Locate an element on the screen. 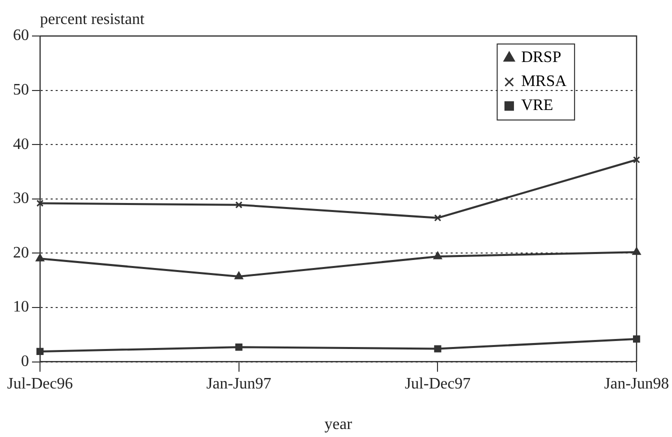 This screenshot has height=437, width=672. legend-label: DRSP is located at coordinates (541, 57).